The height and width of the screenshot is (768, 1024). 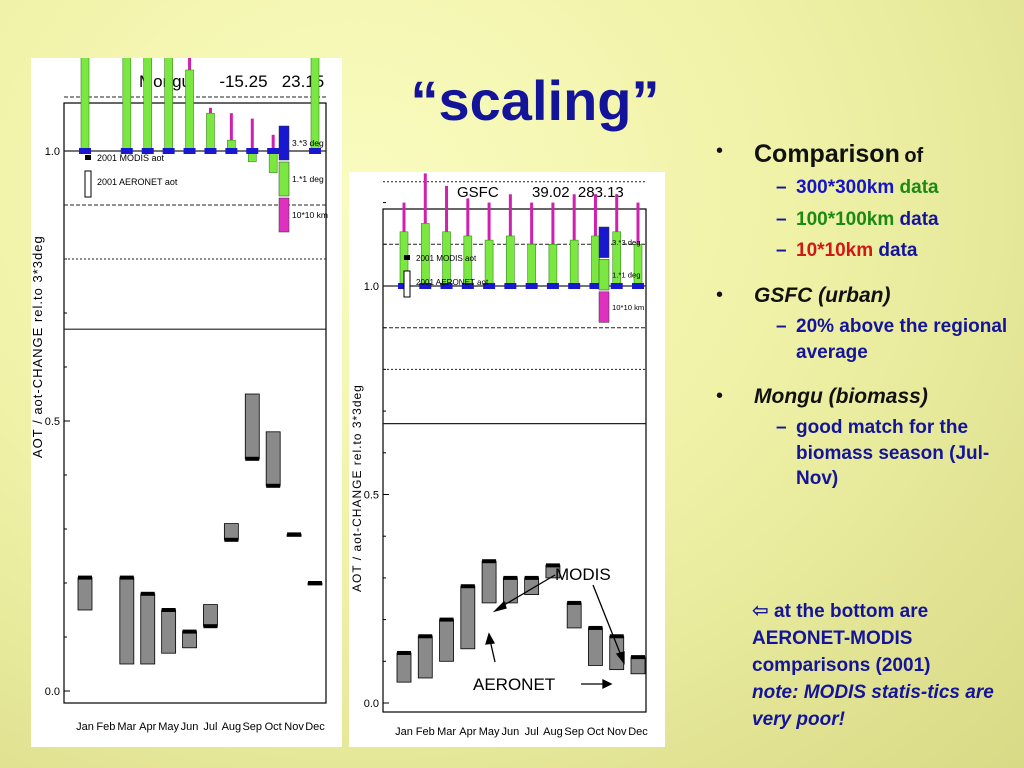 I want to click on y-tick-label: 1.0, so click(x=52, y=152).